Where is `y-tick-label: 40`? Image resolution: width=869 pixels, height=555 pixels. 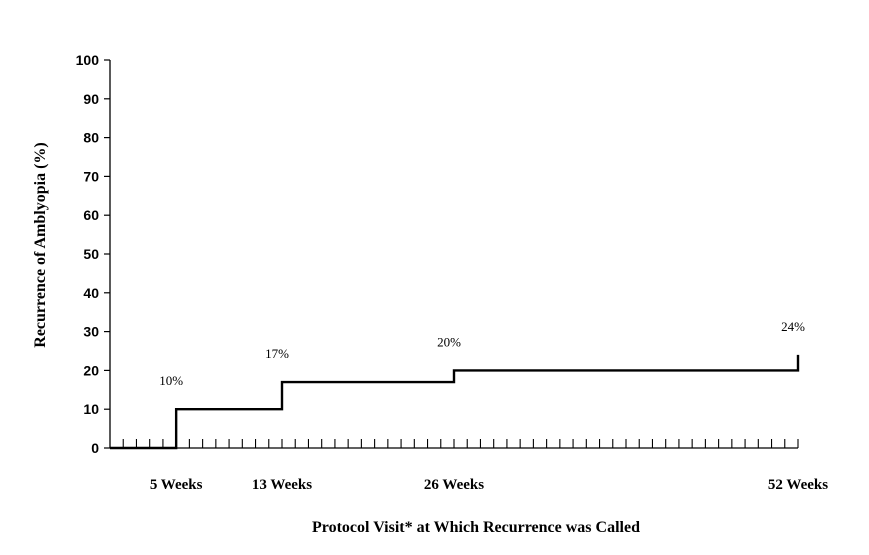 y-tick-label: 40 is located at coordinates (91, 293).